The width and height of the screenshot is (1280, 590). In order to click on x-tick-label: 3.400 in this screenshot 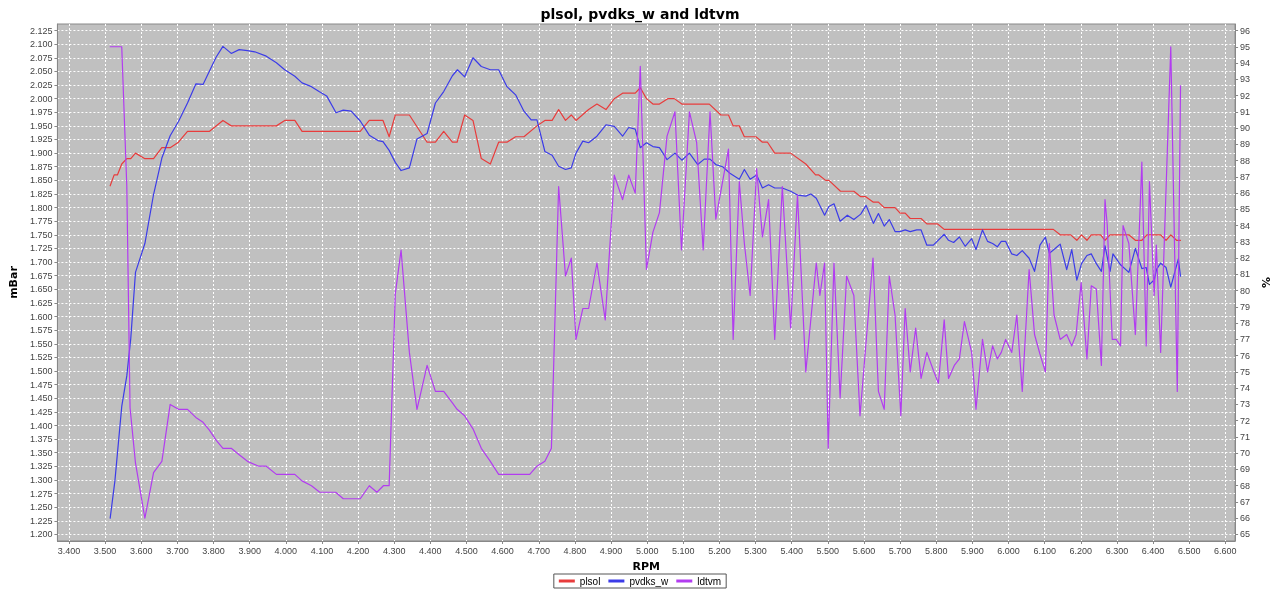, I will do `click(69, 550)`.